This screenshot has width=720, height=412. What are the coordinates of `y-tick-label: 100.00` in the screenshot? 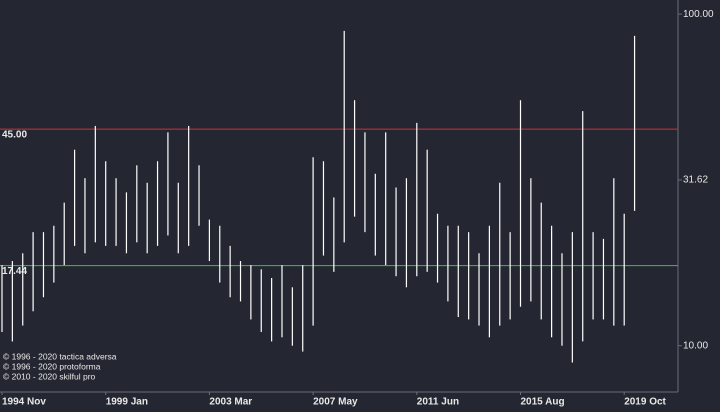 It's located at (698, 14).